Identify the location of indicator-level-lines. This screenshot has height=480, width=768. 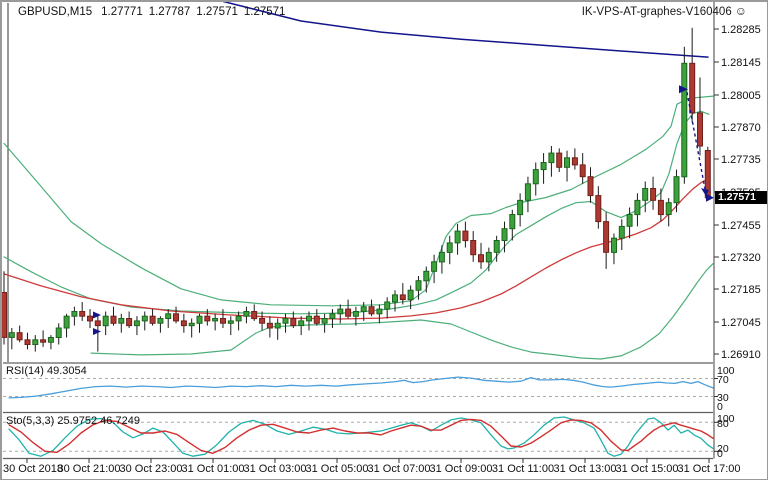
(358, 415).